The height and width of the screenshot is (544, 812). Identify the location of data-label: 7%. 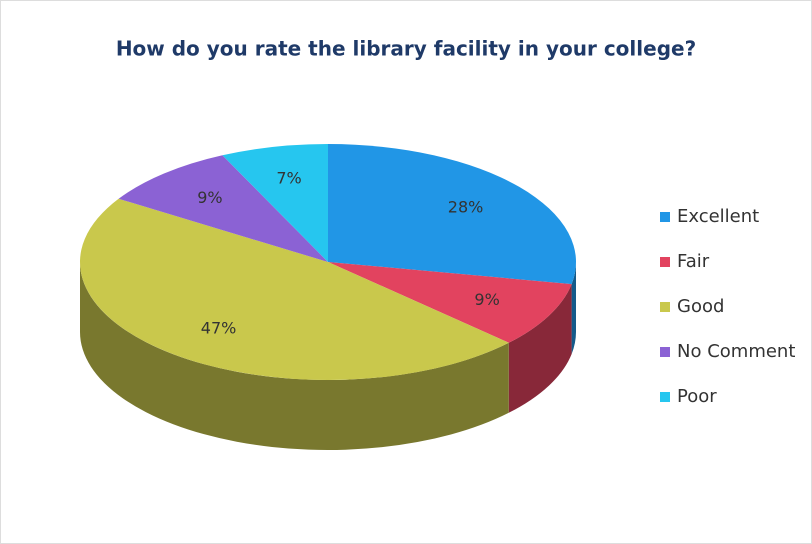
(288, 178).